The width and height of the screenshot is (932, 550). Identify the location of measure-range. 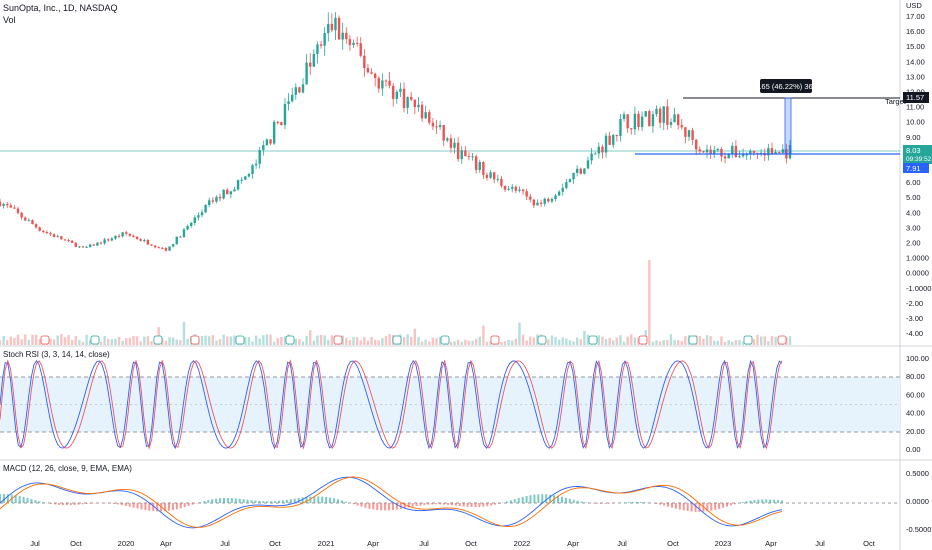
(788, 126).